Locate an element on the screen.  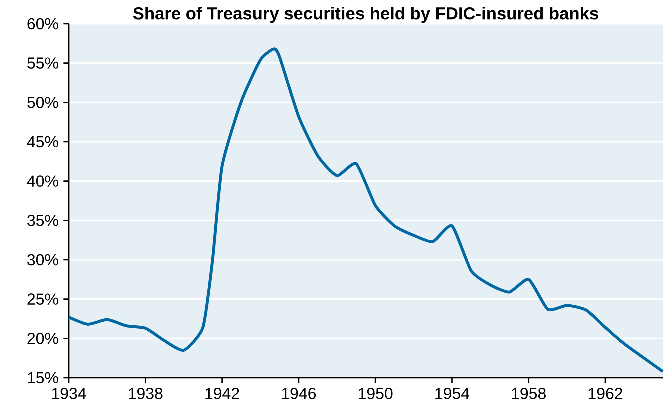
y-tick-label: 25% is located at coordinates (43, 299).